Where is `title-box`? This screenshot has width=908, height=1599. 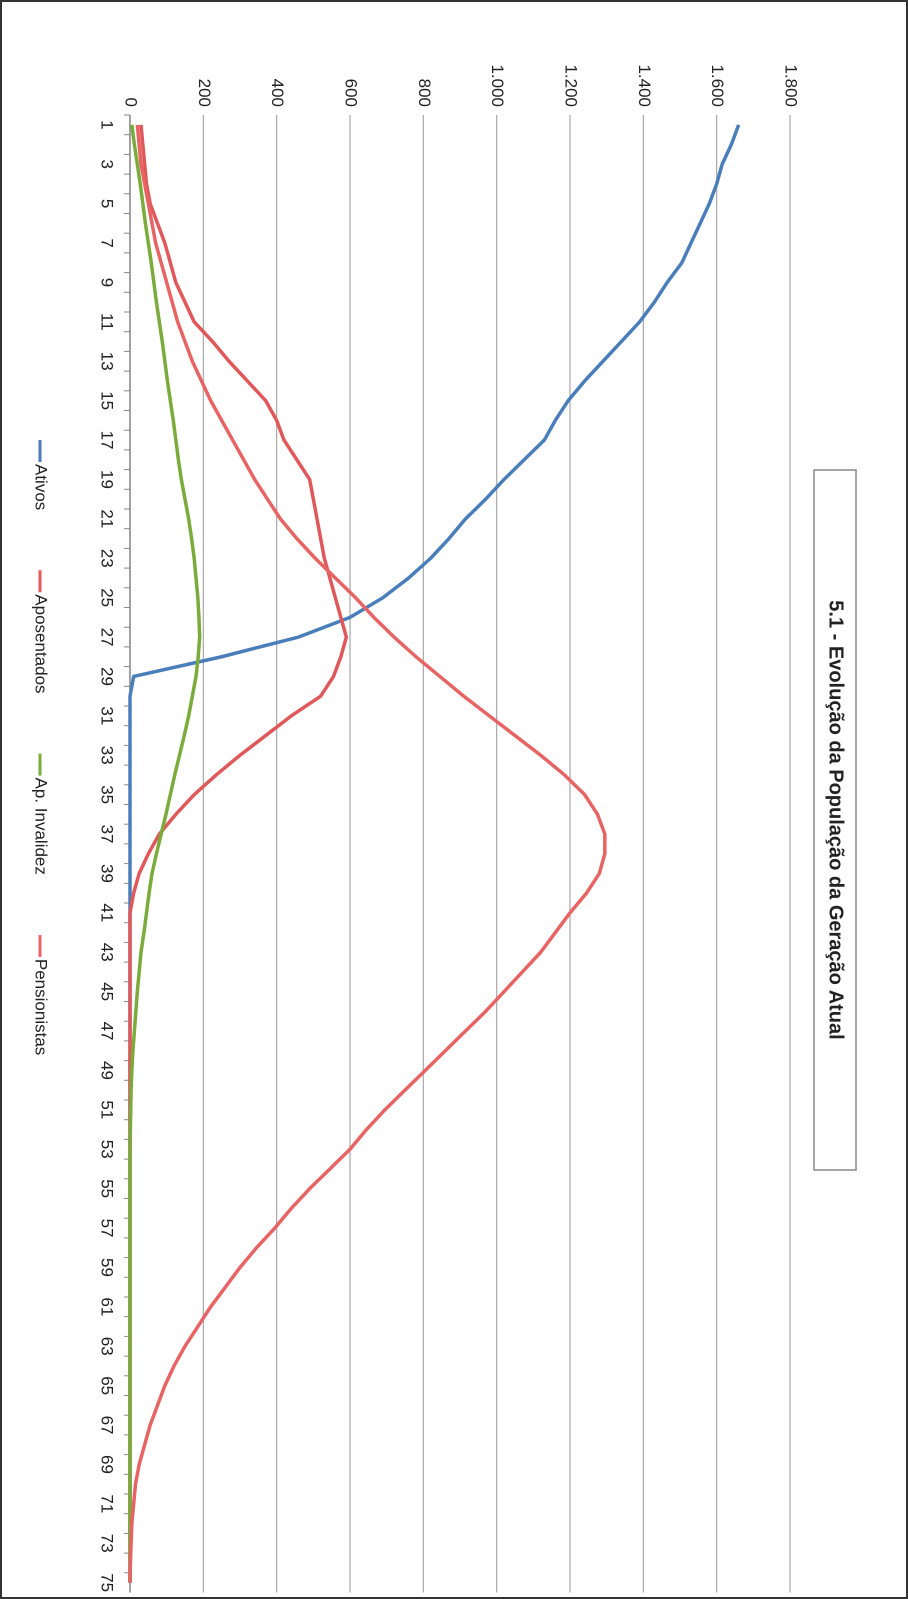 title-box is located at coordinates (835, 820).